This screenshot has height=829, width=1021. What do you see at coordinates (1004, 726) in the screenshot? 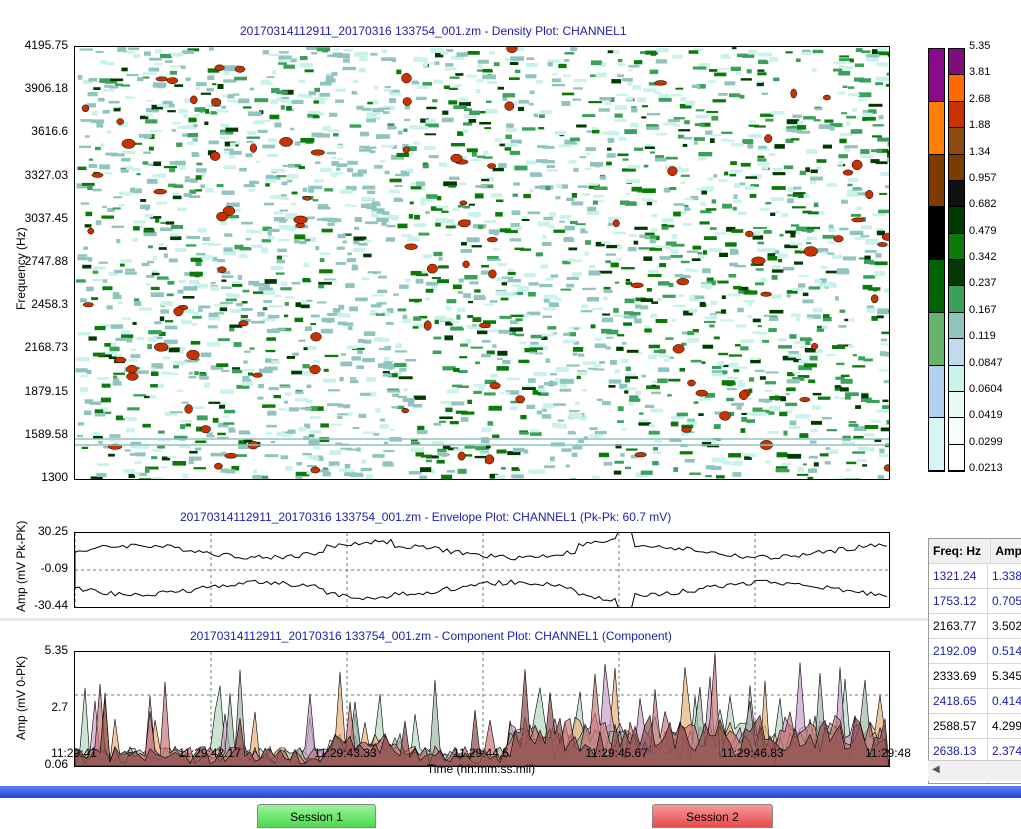
I see `amp-cell: 4.299` at bounding box center [1004, 726].